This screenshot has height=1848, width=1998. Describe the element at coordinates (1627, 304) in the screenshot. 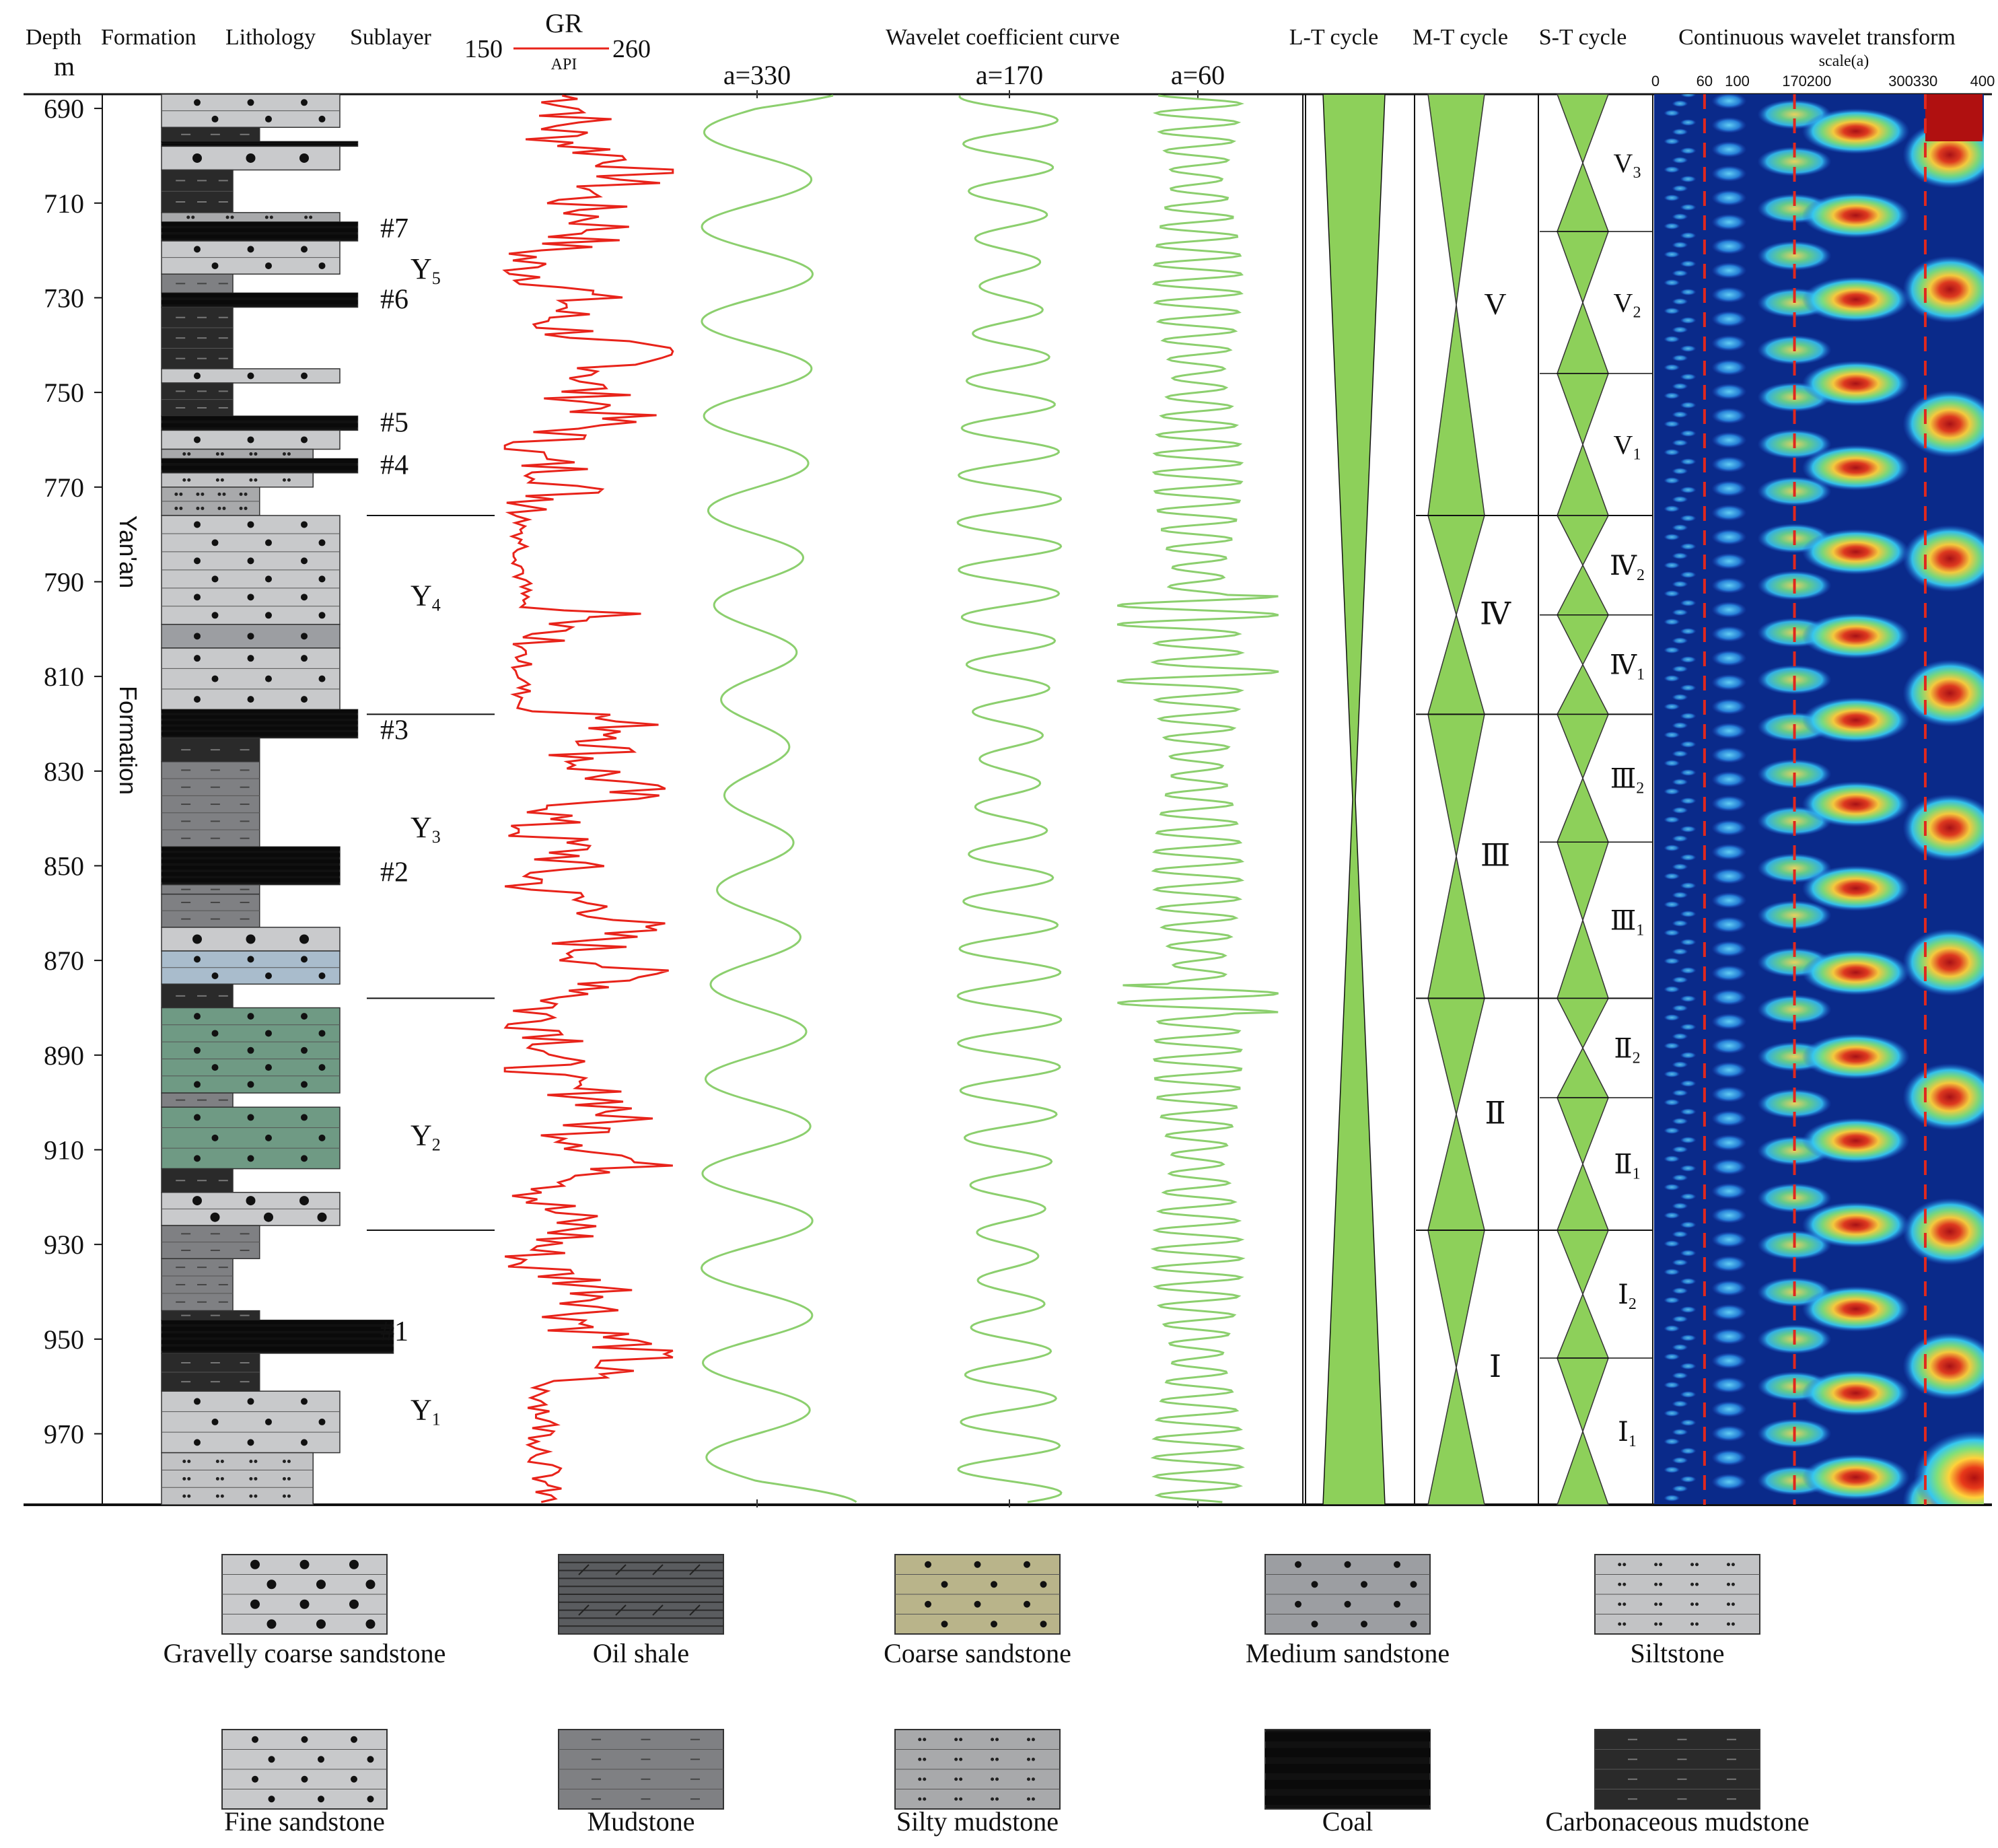

I see `st-cycle-label: V2` at that location.